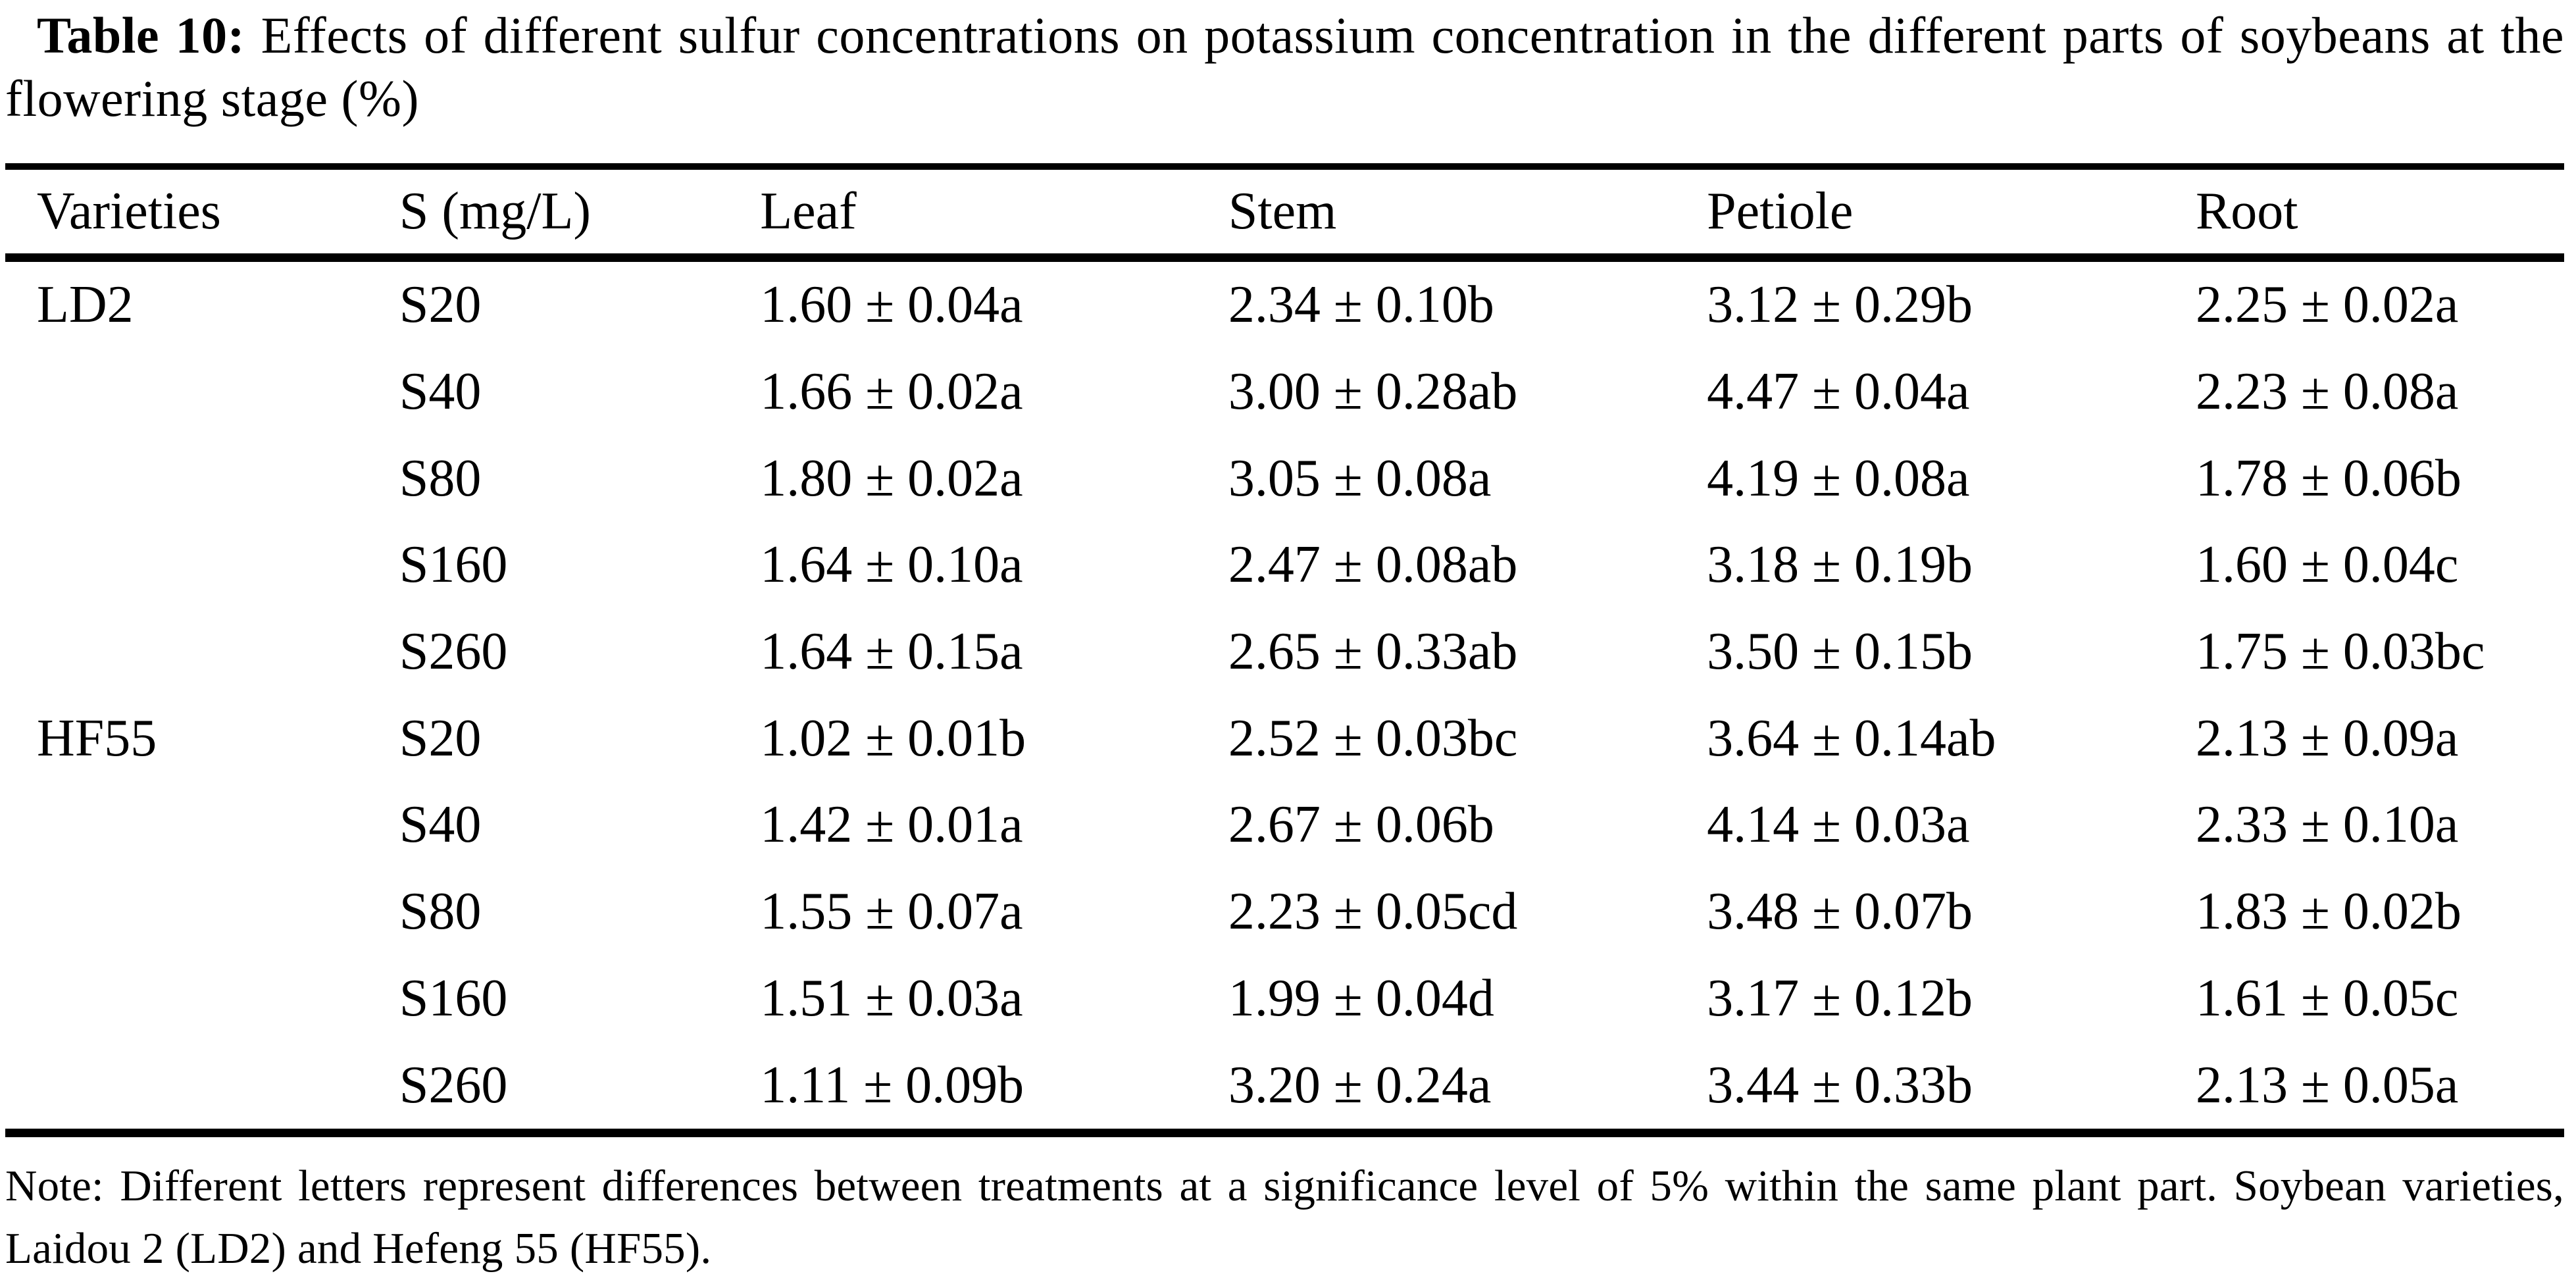 Image resolution: width=2576 pixels, height=1280 pixels. What do you see at coordinates (1373, 652) in the screenshot?
I see `cell-stem: 2.65 ± 0.33ab` at bounding box center [1373, 652].